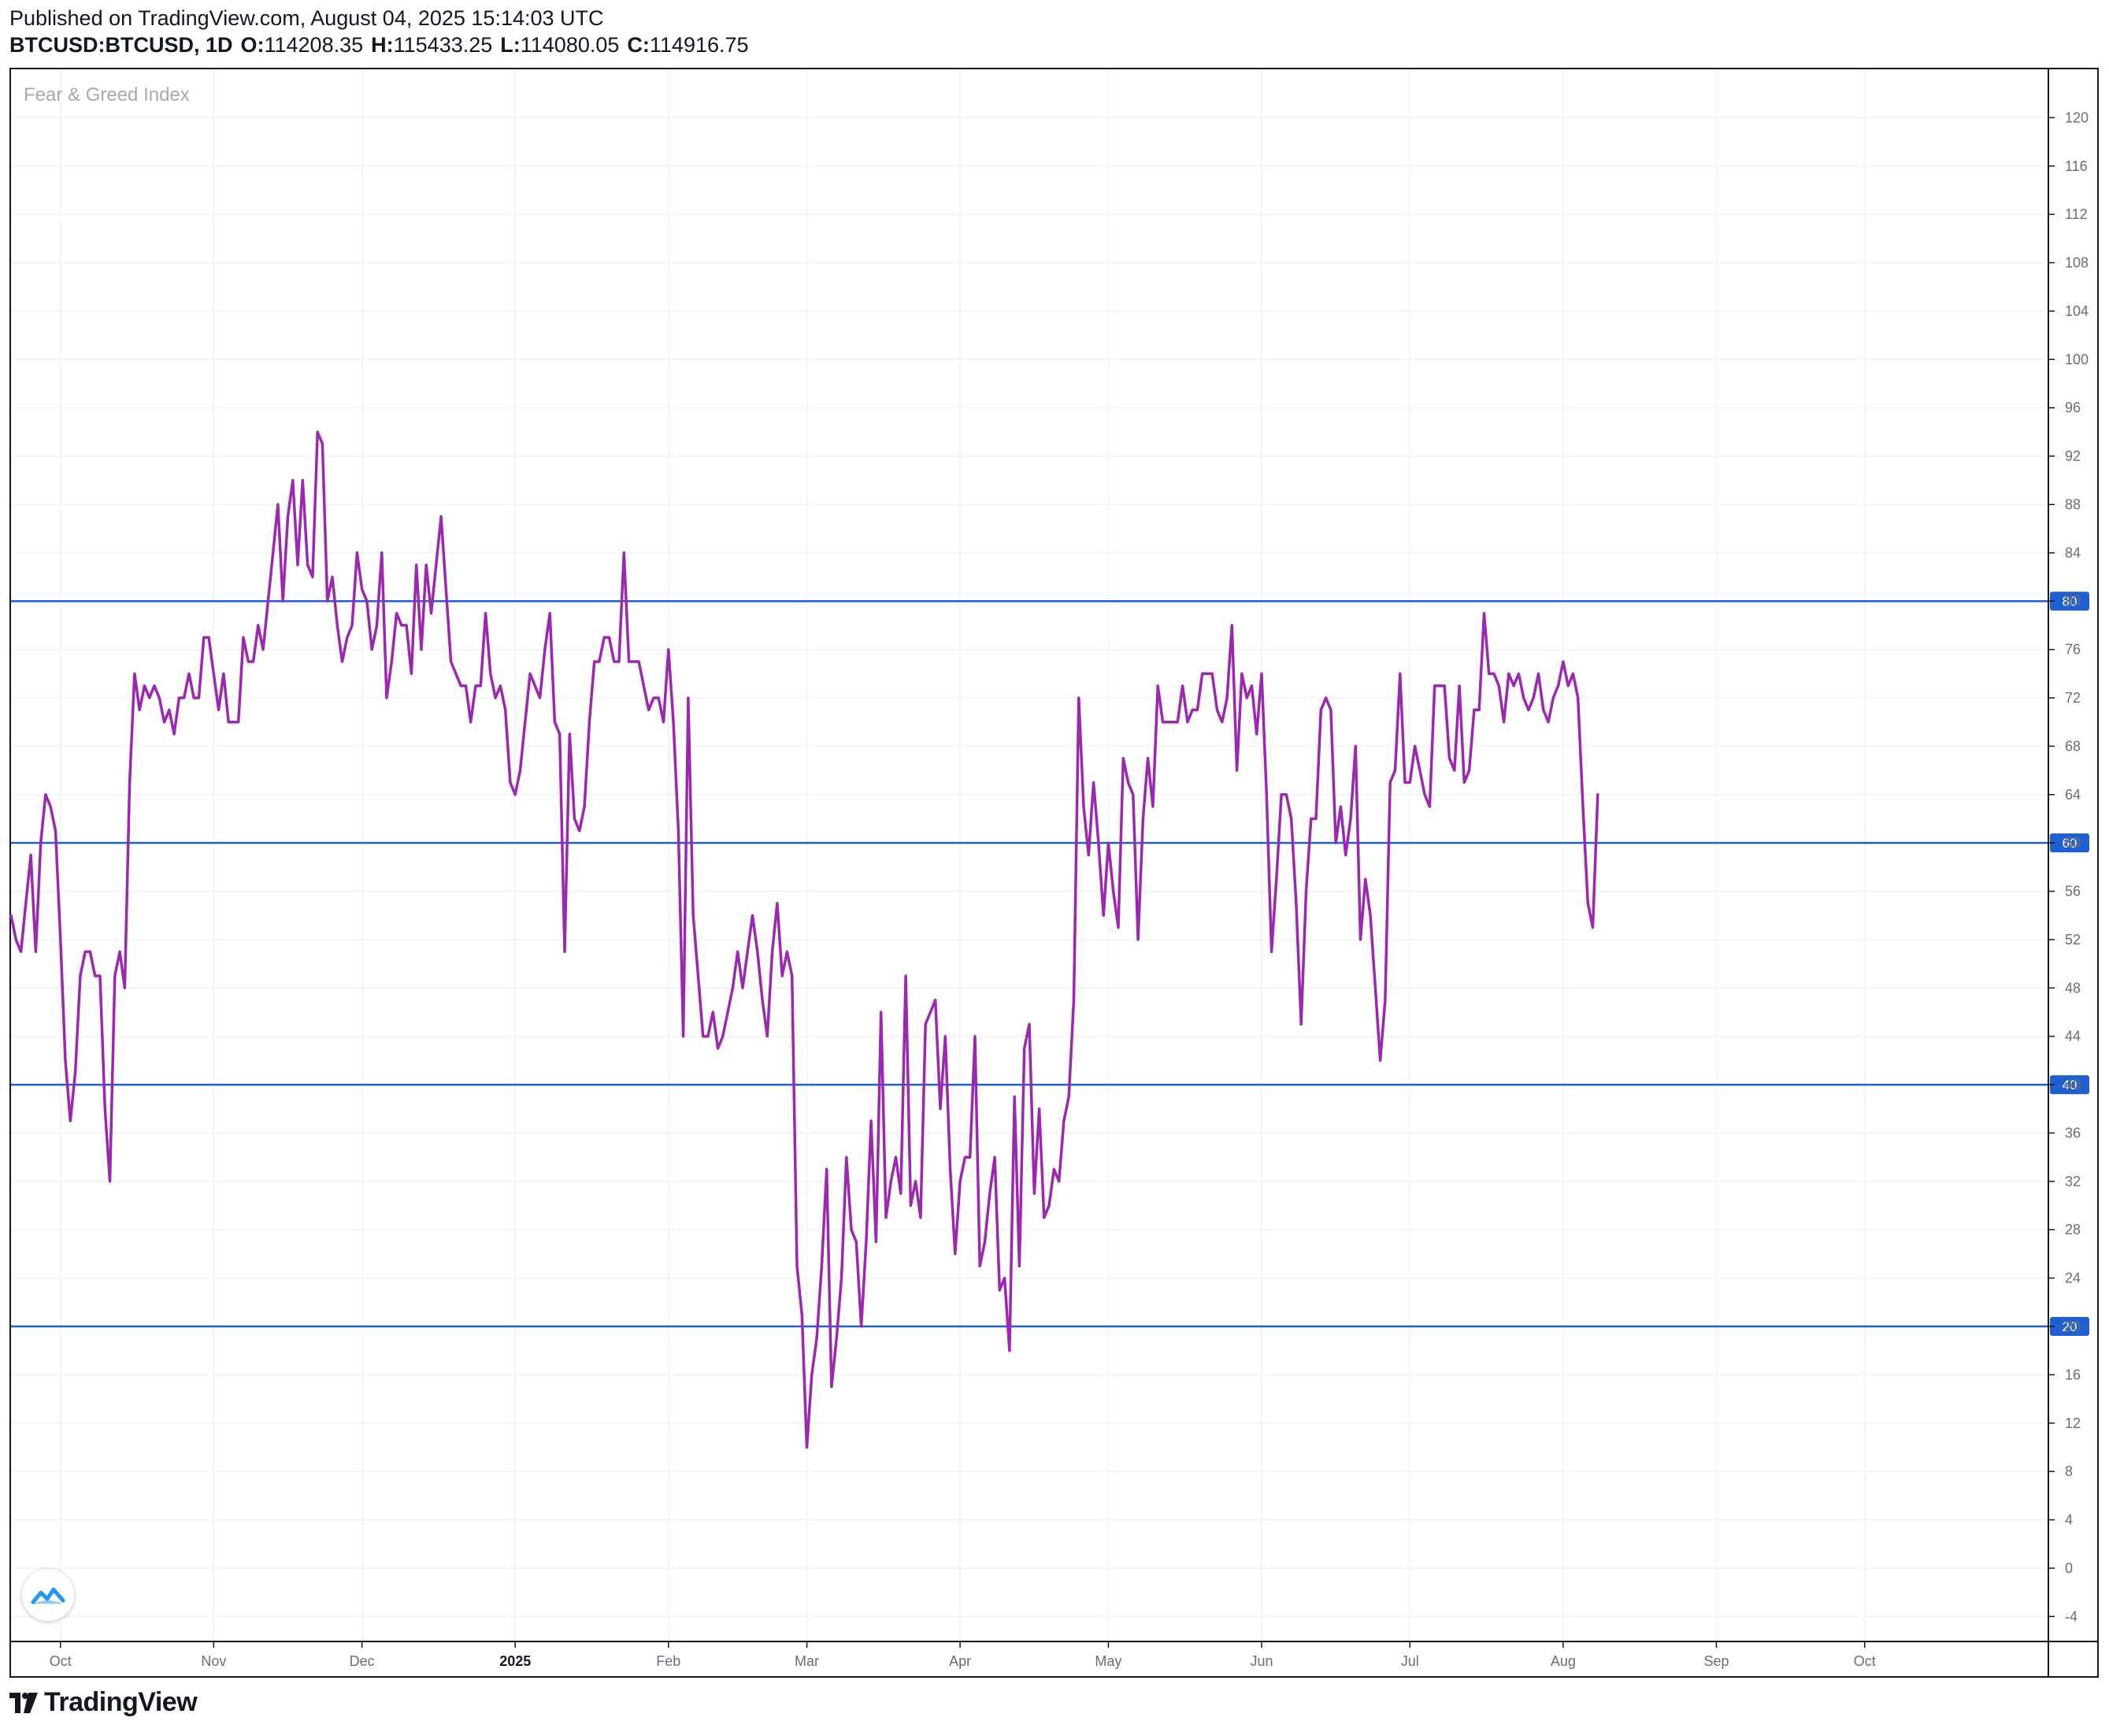 The image size is (2109, 1736). What do you see at coordinates (510, 45) in the screenshot?
I see `low-label: L:` at bounding box center [510, 45].